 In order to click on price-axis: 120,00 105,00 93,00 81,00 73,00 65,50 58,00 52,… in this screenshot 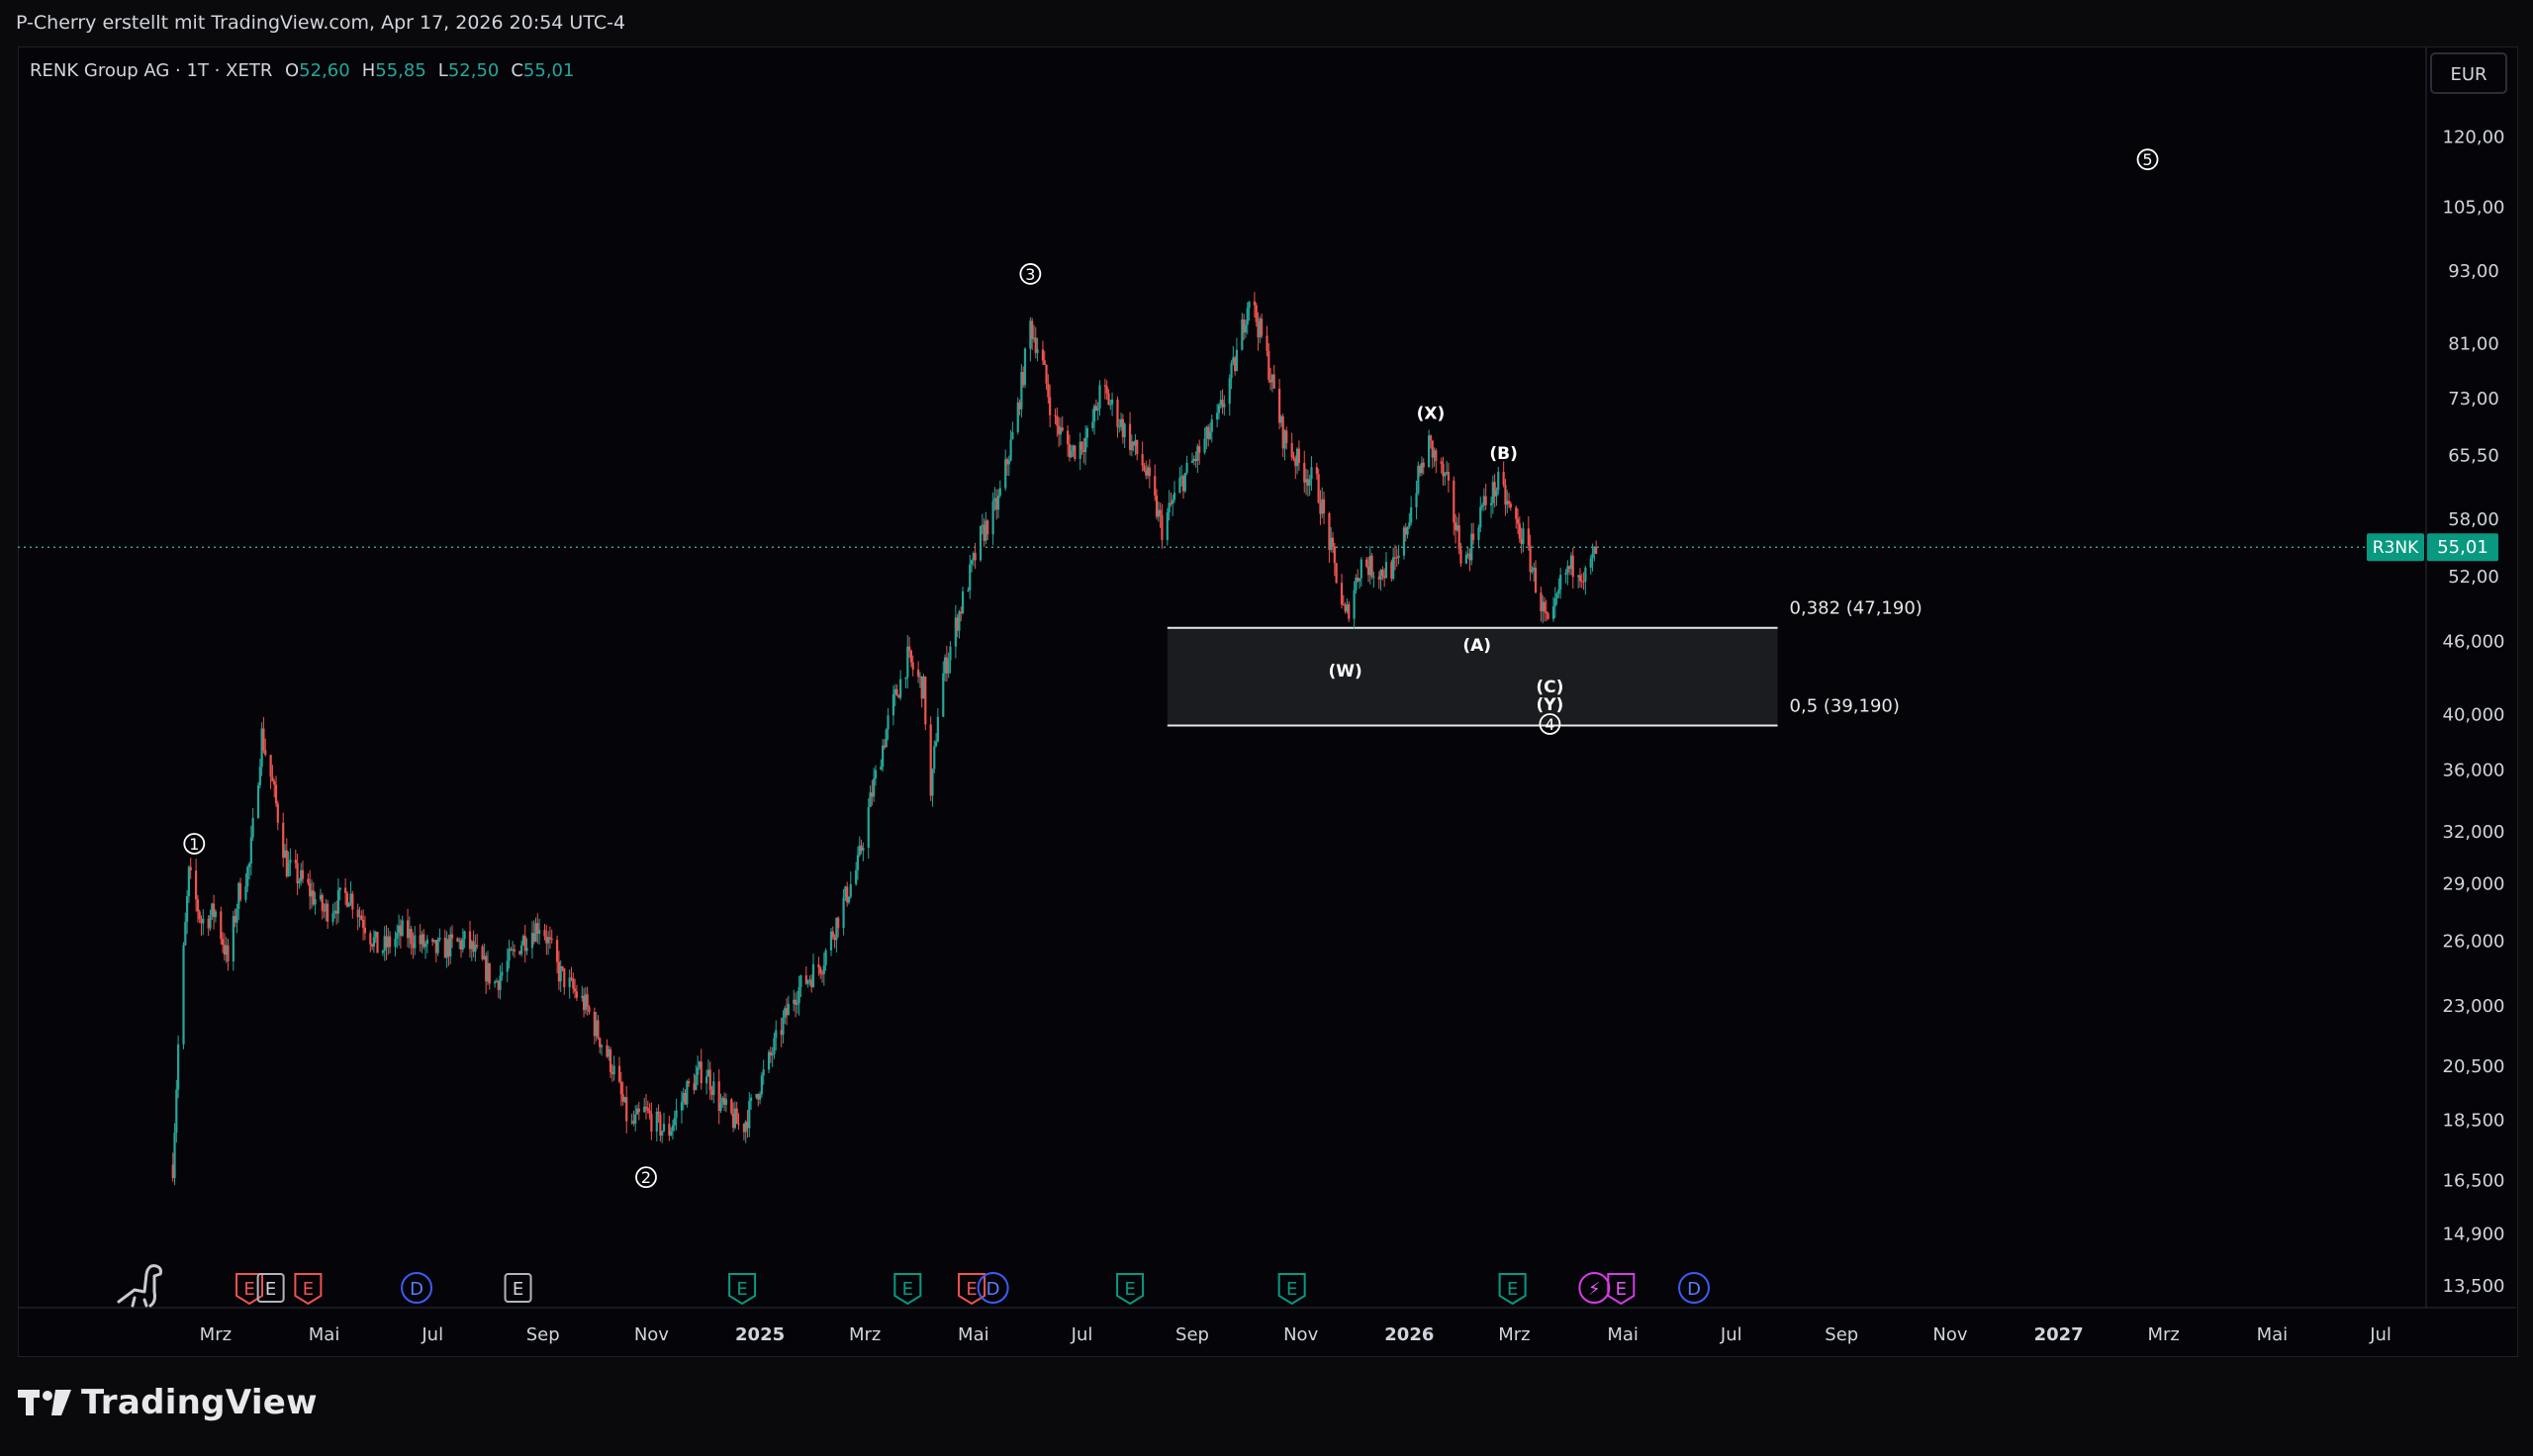, I will do `click(2474, 713)`.